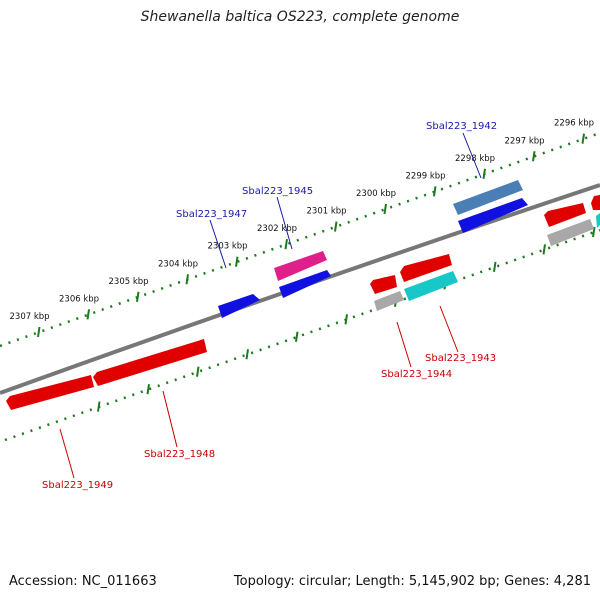  What do you see at coordinates (525, 141) in the screenshot?
I see `kbp-tick-label-2297: 2297 kbp` at bounding box center [525, 141].